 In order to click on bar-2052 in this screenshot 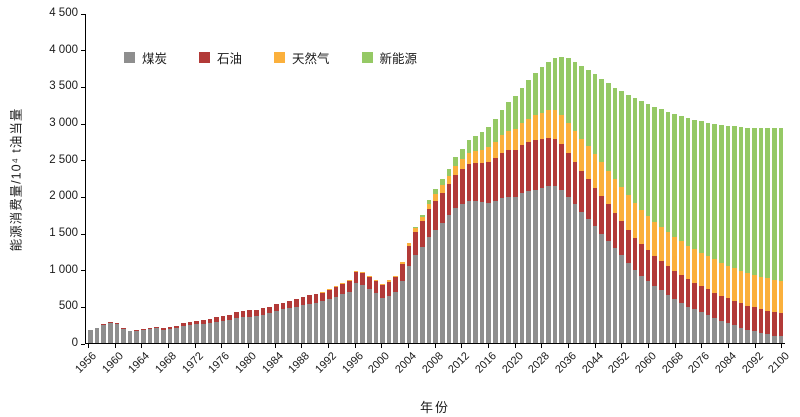, I will do `click(621, 217)`.